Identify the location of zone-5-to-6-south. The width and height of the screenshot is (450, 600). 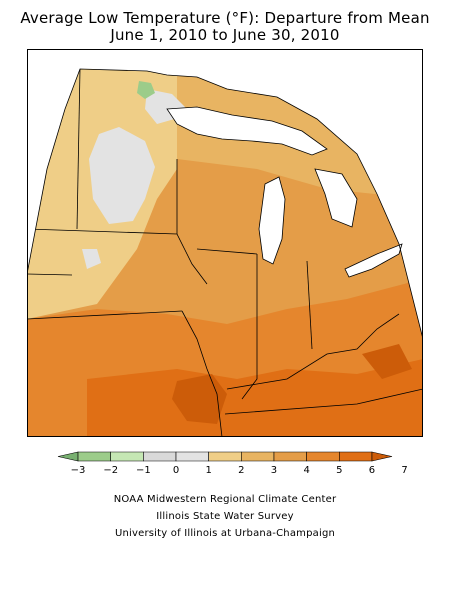
(255, 398).